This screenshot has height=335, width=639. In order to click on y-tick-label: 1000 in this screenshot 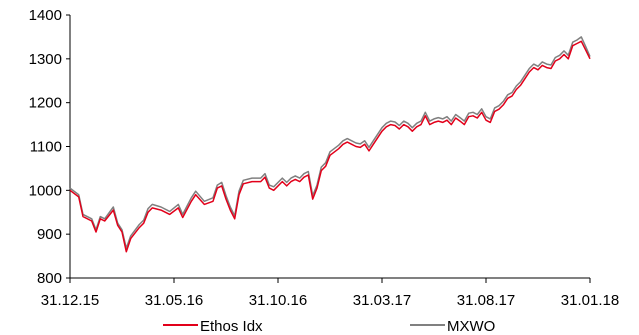, I will do `click(45, 190)`.